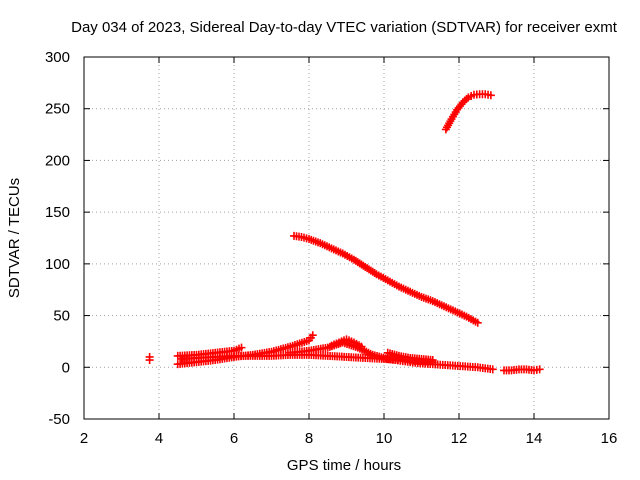 The width and height of the screenshot is (640, 480). What do you see at coordinates (468, 112) in the screenshot?
I see `series-high-arc` at bounding box center [468, 112].